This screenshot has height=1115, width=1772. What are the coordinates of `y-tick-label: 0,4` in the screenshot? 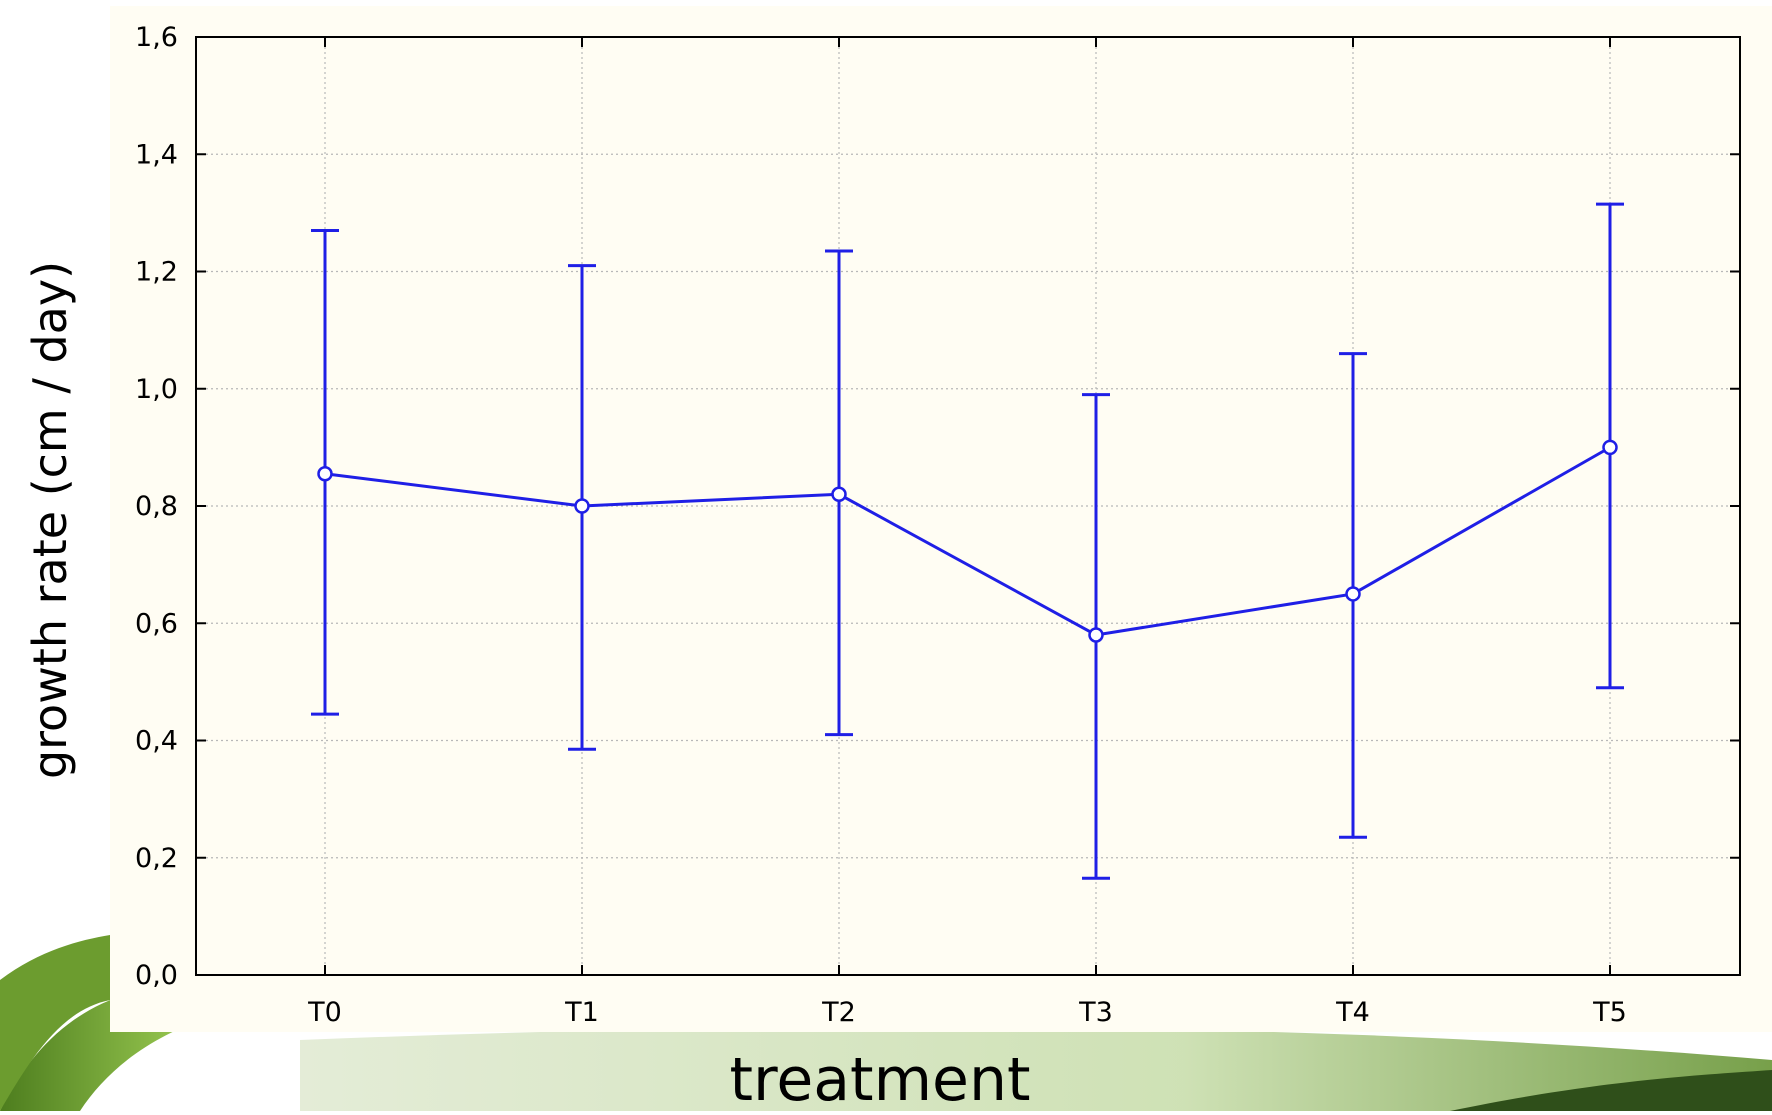 It's located at (156, 741).